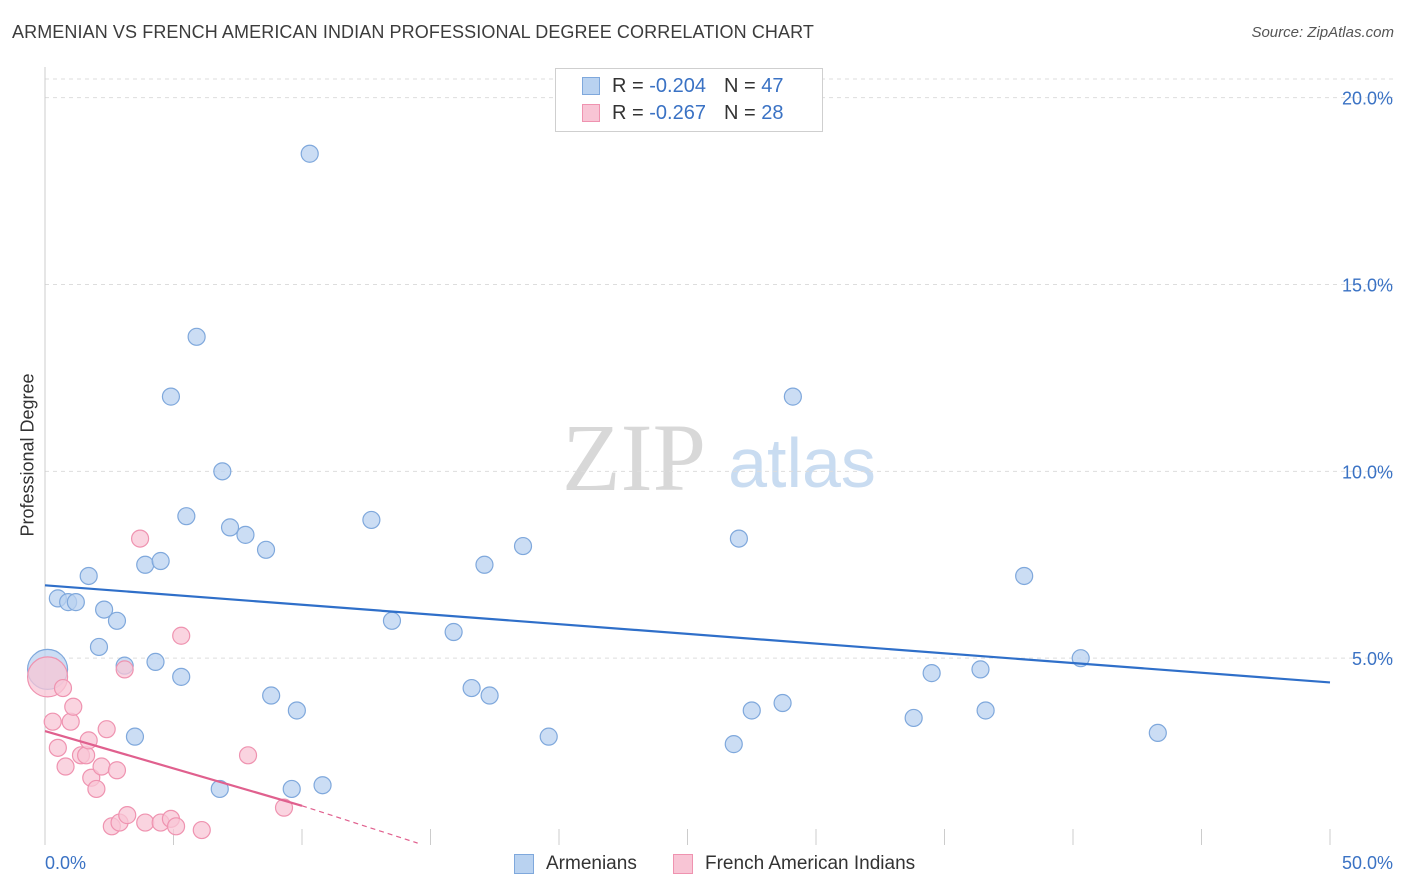 The image size is (1406, 892). Describe the element at coordinates (810, 863) in the screenshot. I see `bottom-legend-label-french-american-indians: French American Indians` at that location.